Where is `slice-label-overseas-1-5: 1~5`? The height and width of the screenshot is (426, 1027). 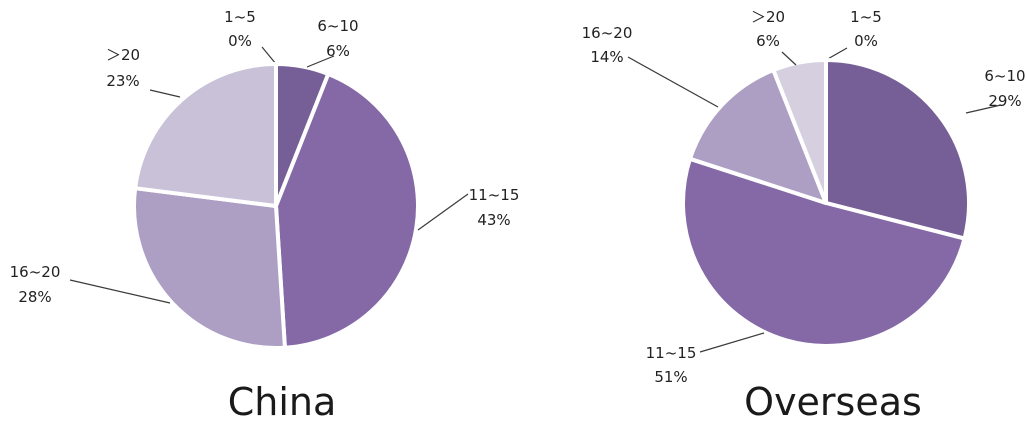
slice-label-overseas-1-5: 1~5 is located at coordinates (866, 17).